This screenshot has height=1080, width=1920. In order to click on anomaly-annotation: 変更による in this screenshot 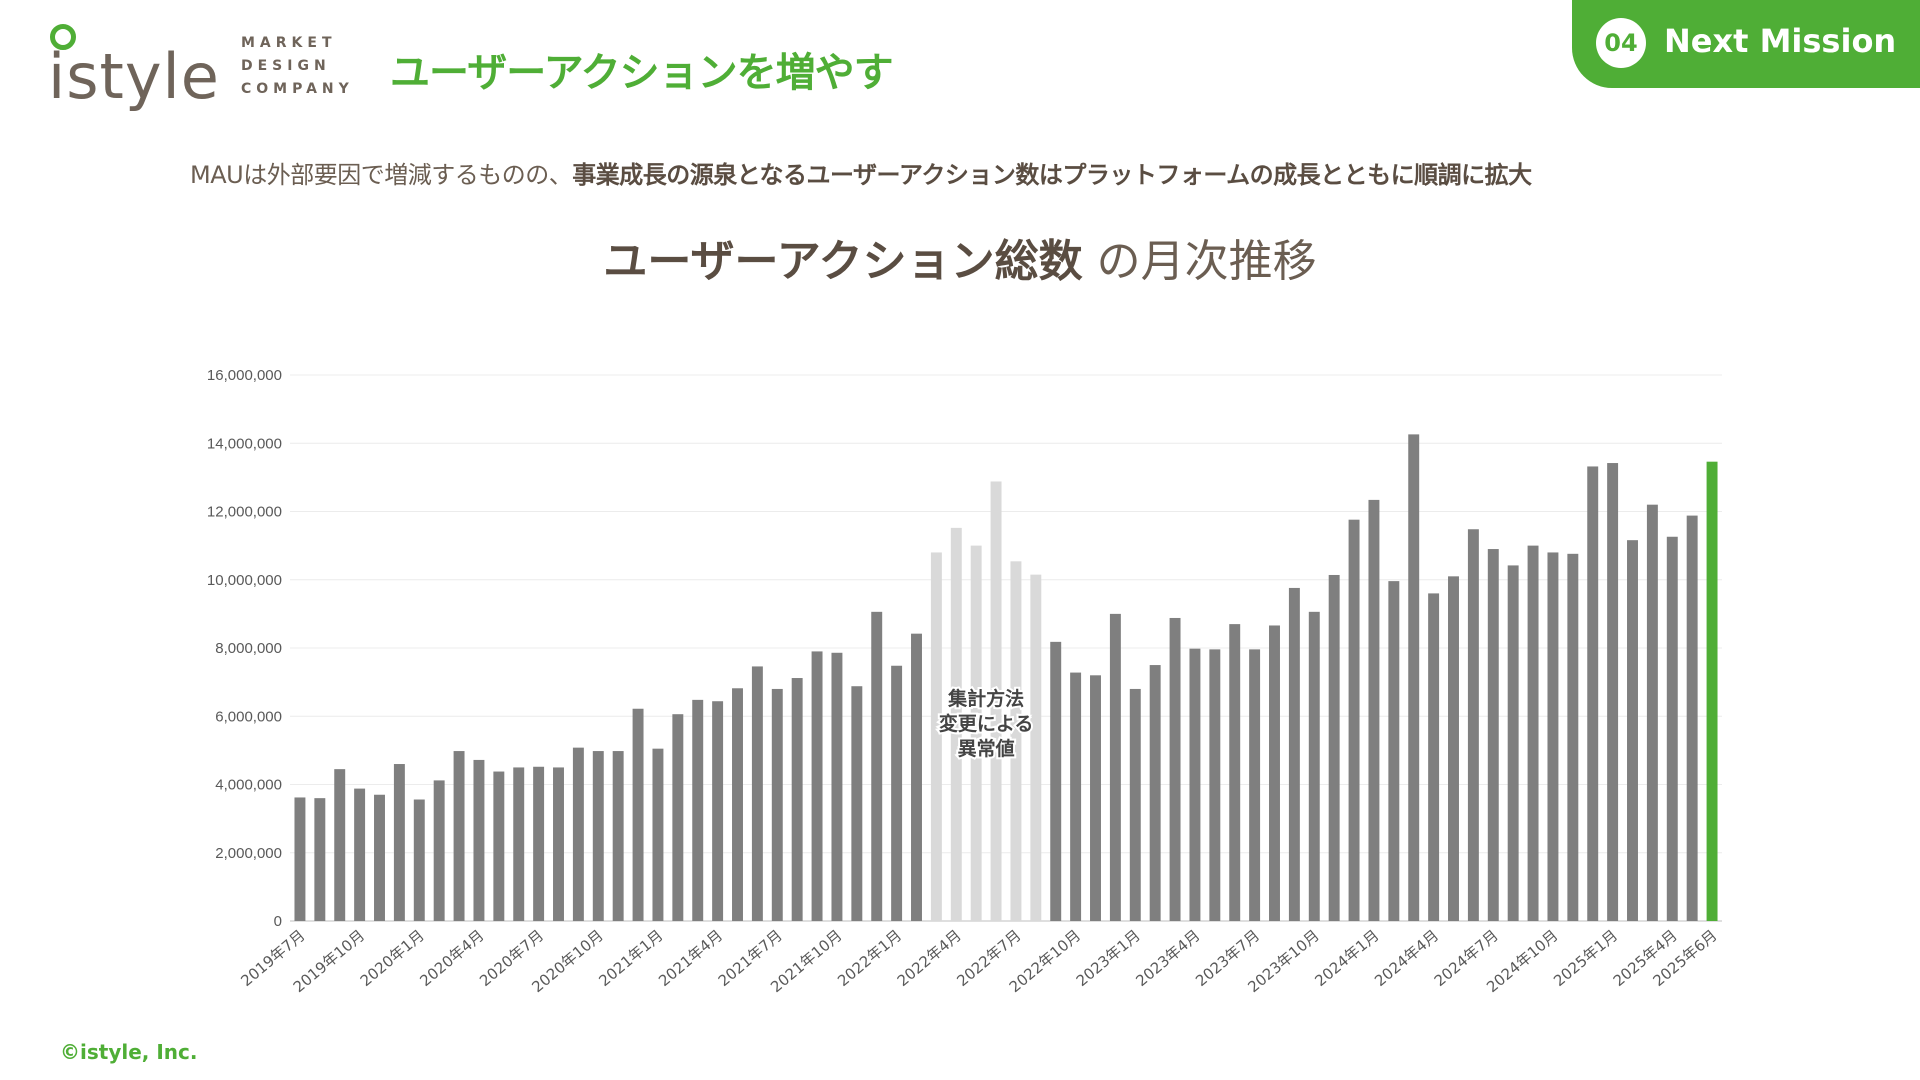, I will do `click(986, 723)`.